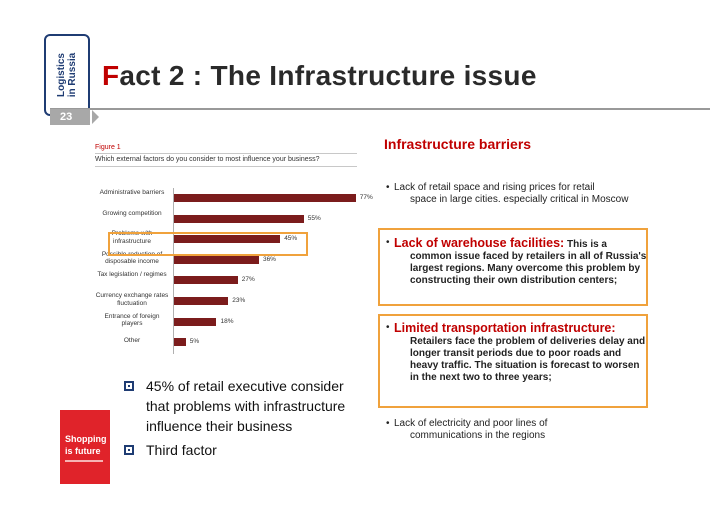  What do you see at coordinates (226, 166) in the screenshot?
I see `figure-rule-bottom` at bounding box center [226, 166].